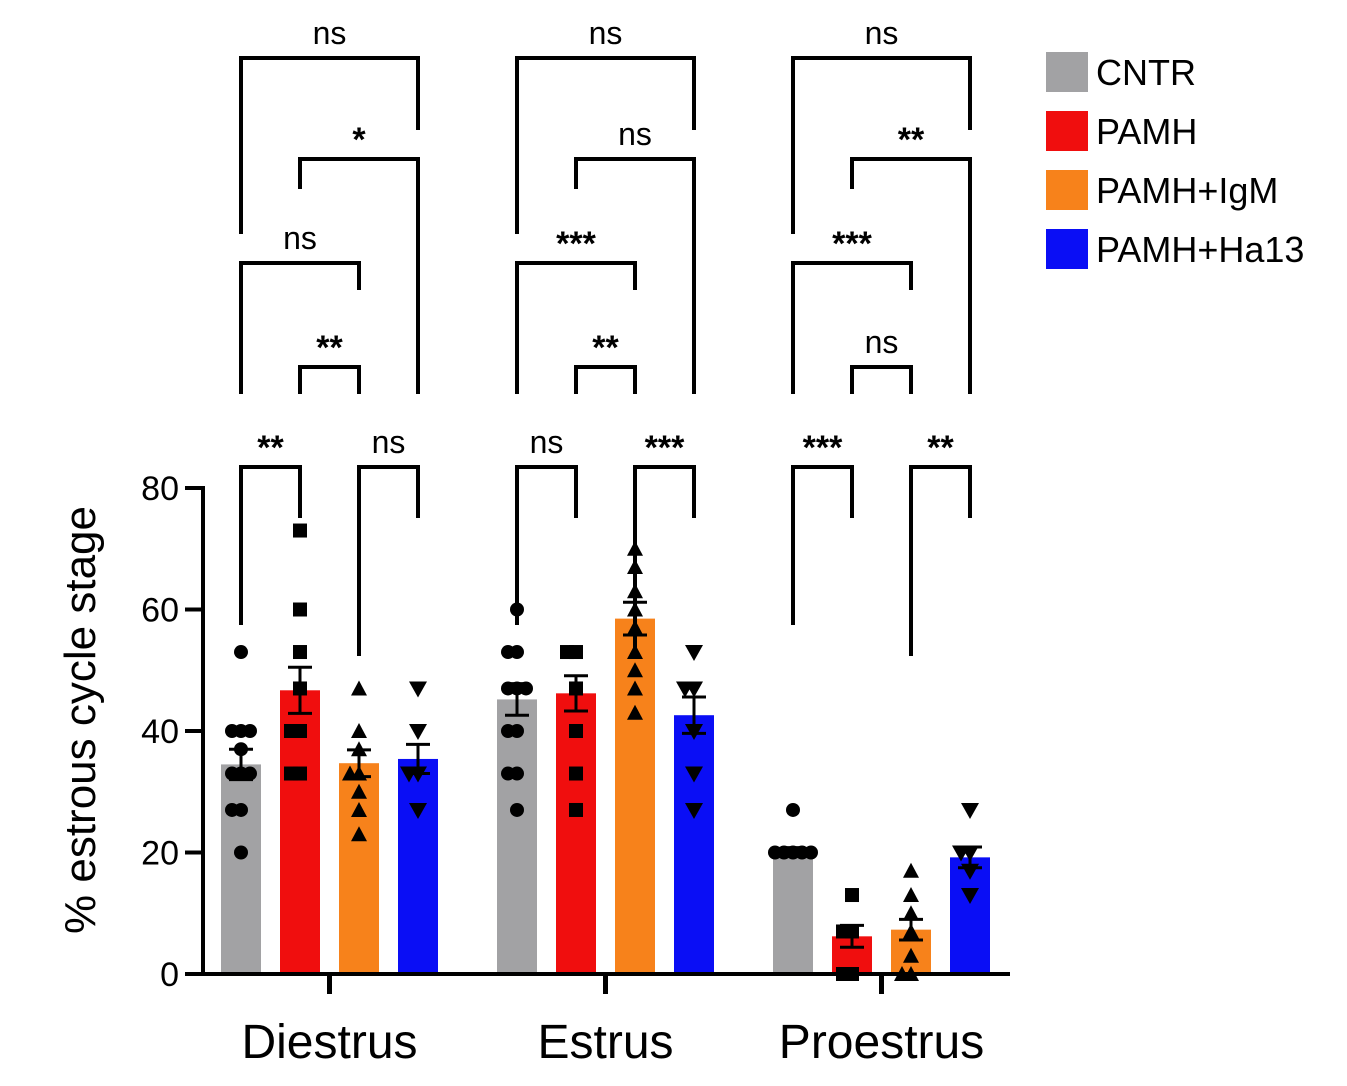 The height and width of the screenshot is (1086, 1347). Describe the element at coordinates (160, 611) in the screenshot. I see `y-tick-label: 60` at that location.